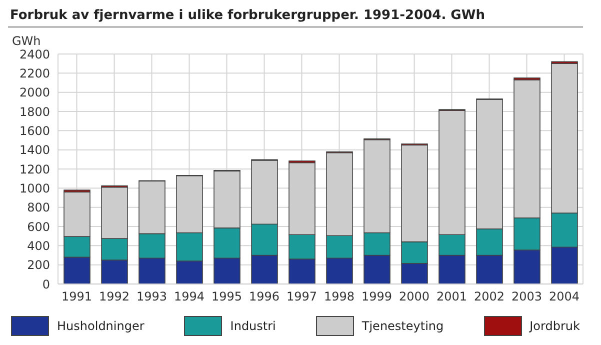  I want to click on y-tick-label: 1600, so click(34, 131).